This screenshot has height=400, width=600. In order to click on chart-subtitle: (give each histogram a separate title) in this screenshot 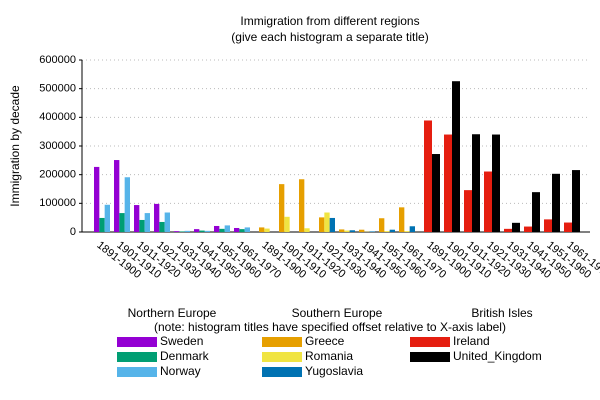, I will do `click(329, 37)`.